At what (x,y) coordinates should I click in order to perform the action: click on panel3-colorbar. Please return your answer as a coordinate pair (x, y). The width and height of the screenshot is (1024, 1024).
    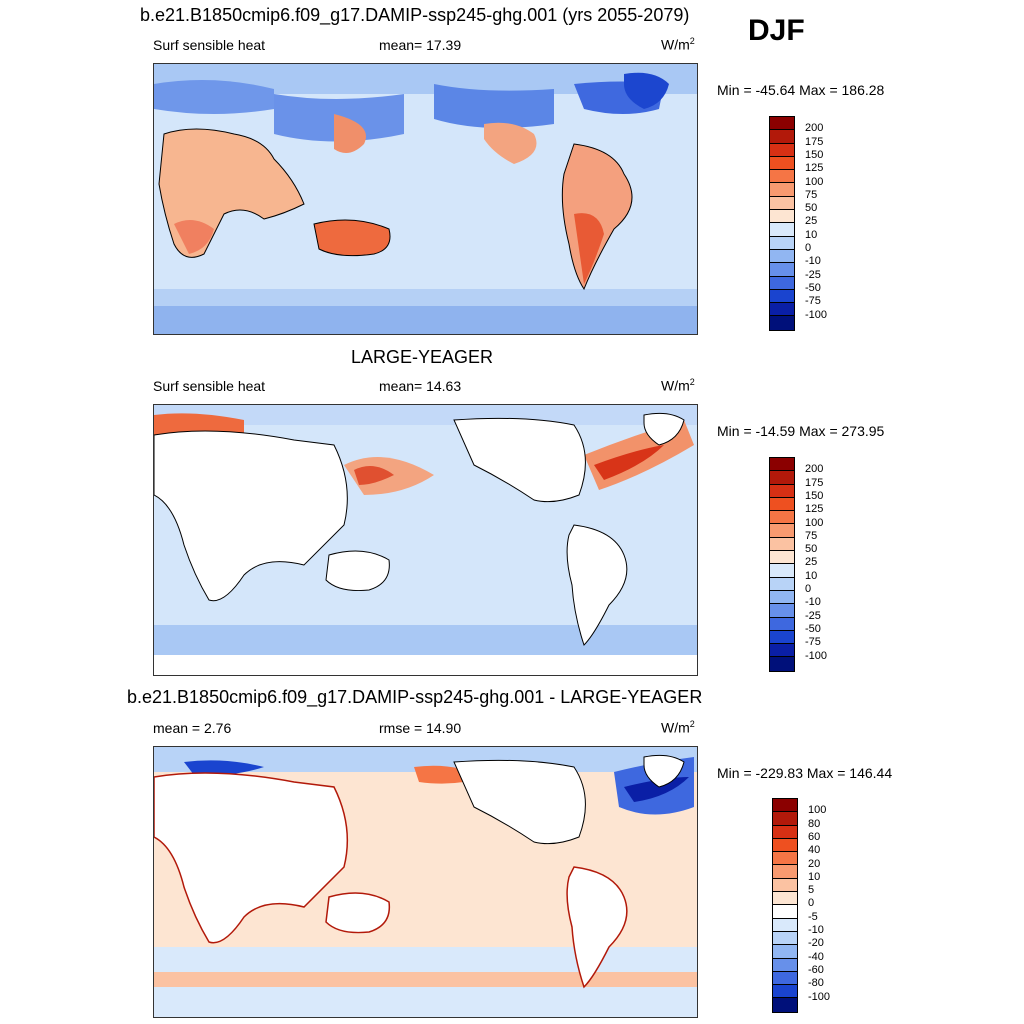
    Looking at the image, I should click on (785, 905).